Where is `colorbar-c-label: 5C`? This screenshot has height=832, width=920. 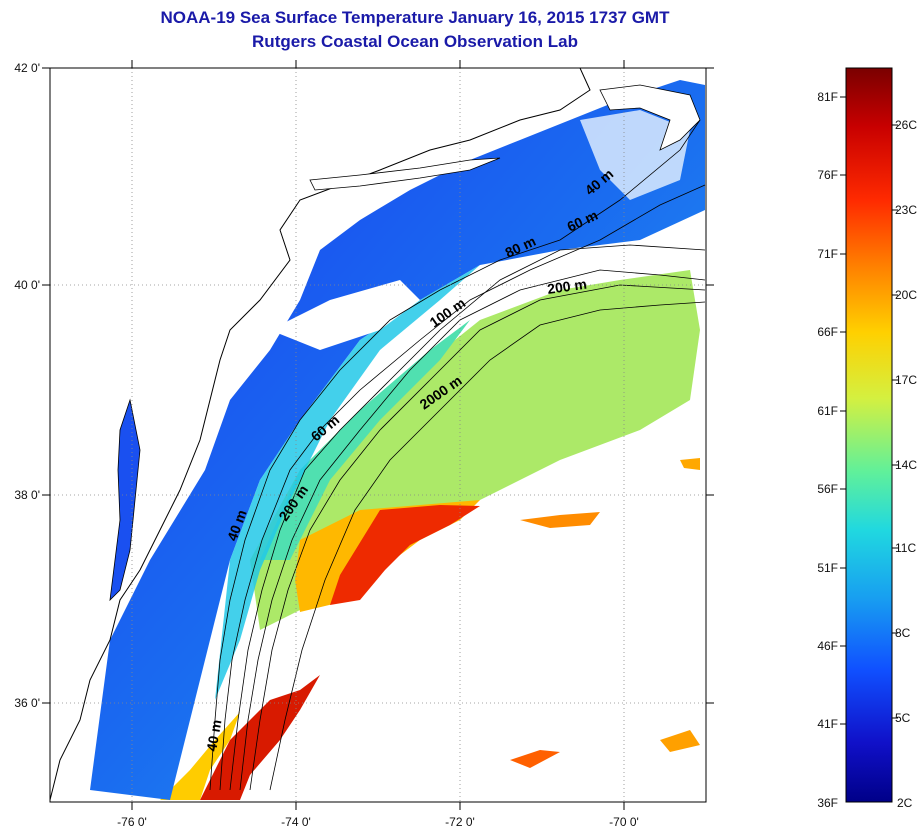
colorbar-c-label: 5C is located at coordinates (903, 718).